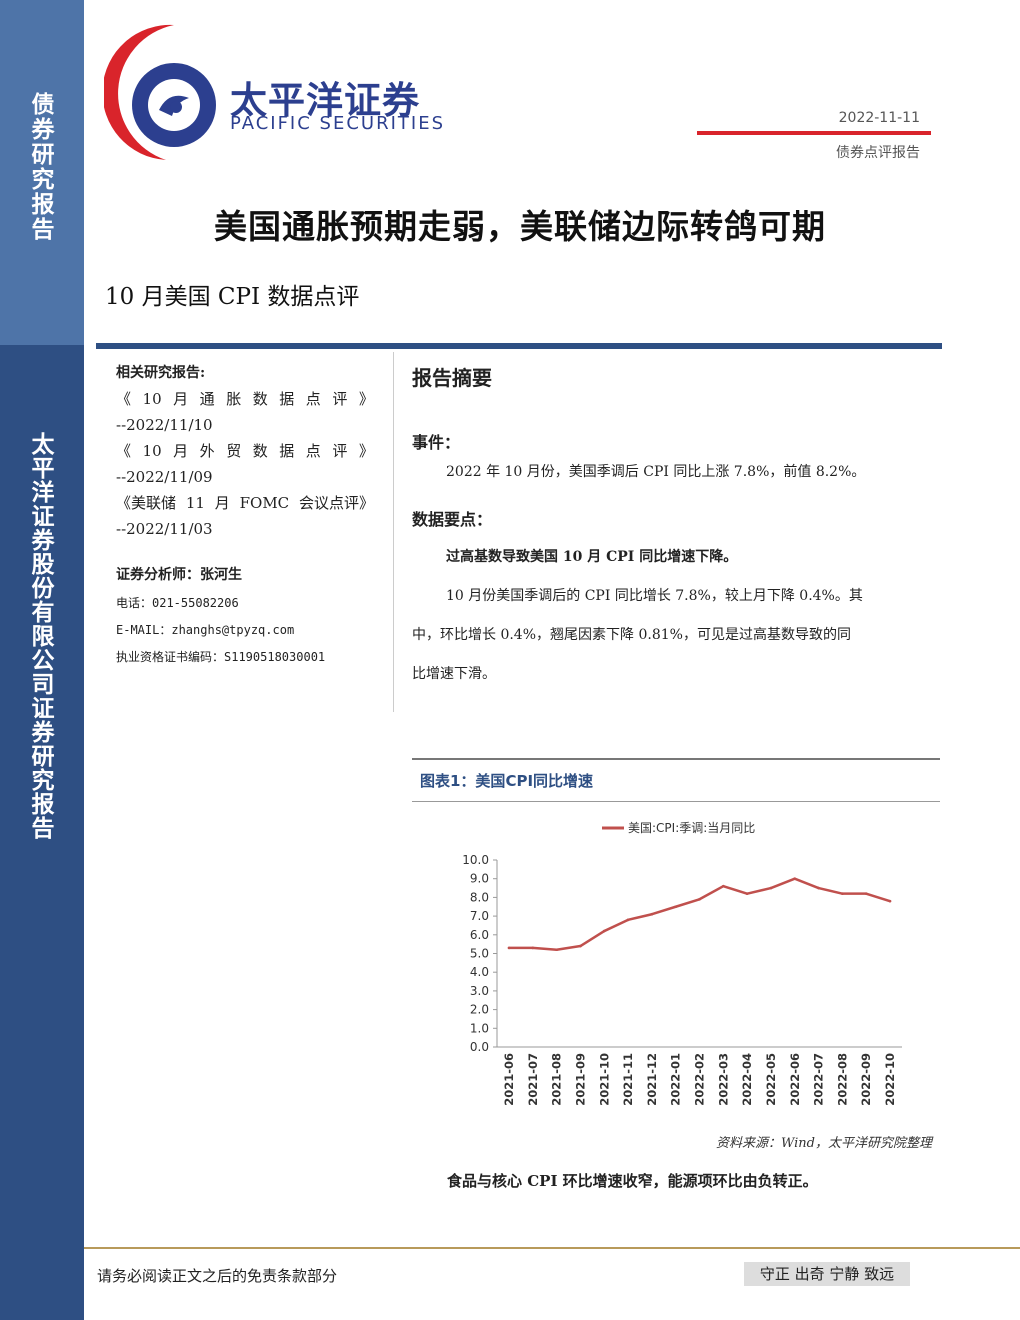 Image resolution: width=1020 pixels, height=1320 pixels. What do you see at coordinates (336, 503) in the screenshot?
I see `related-report-title-part: 会议点评》` at bounding box center [336, 503].